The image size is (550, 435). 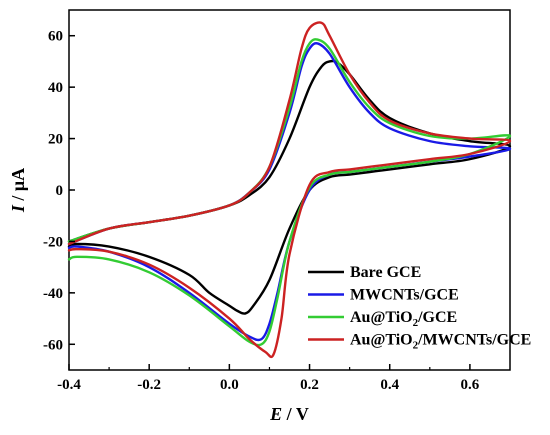 What do you see at coordinates (53, 242) in the screenshot?
I see `y-tick-label: -20` at bounding box center [53, 242].